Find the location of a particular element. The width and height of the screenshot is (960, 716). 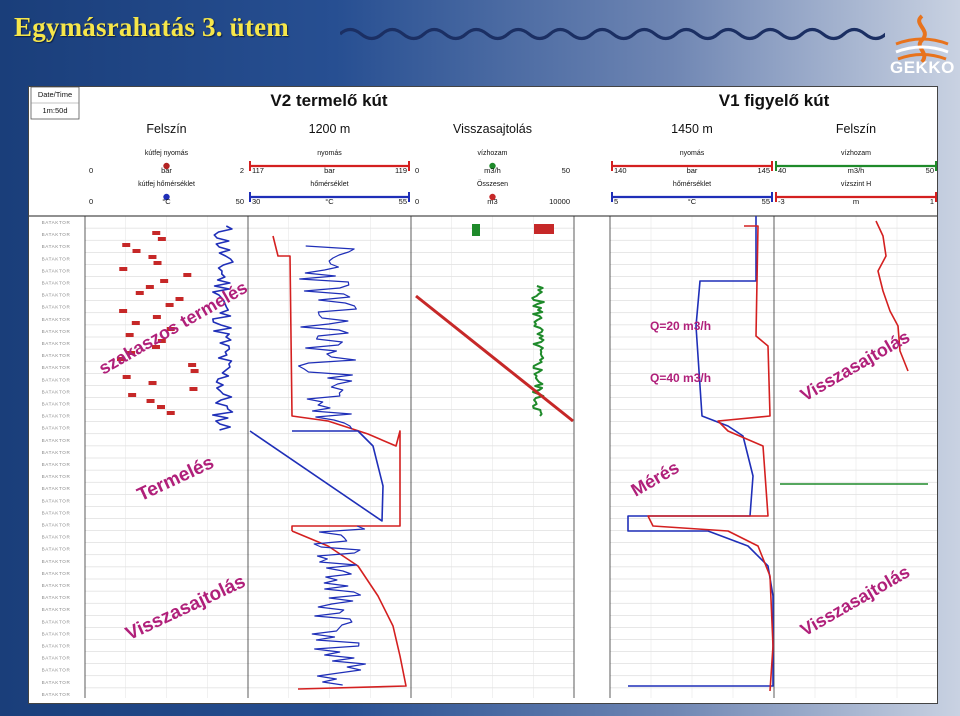

range-max-label: 1 is located at coordinates (932, 201).